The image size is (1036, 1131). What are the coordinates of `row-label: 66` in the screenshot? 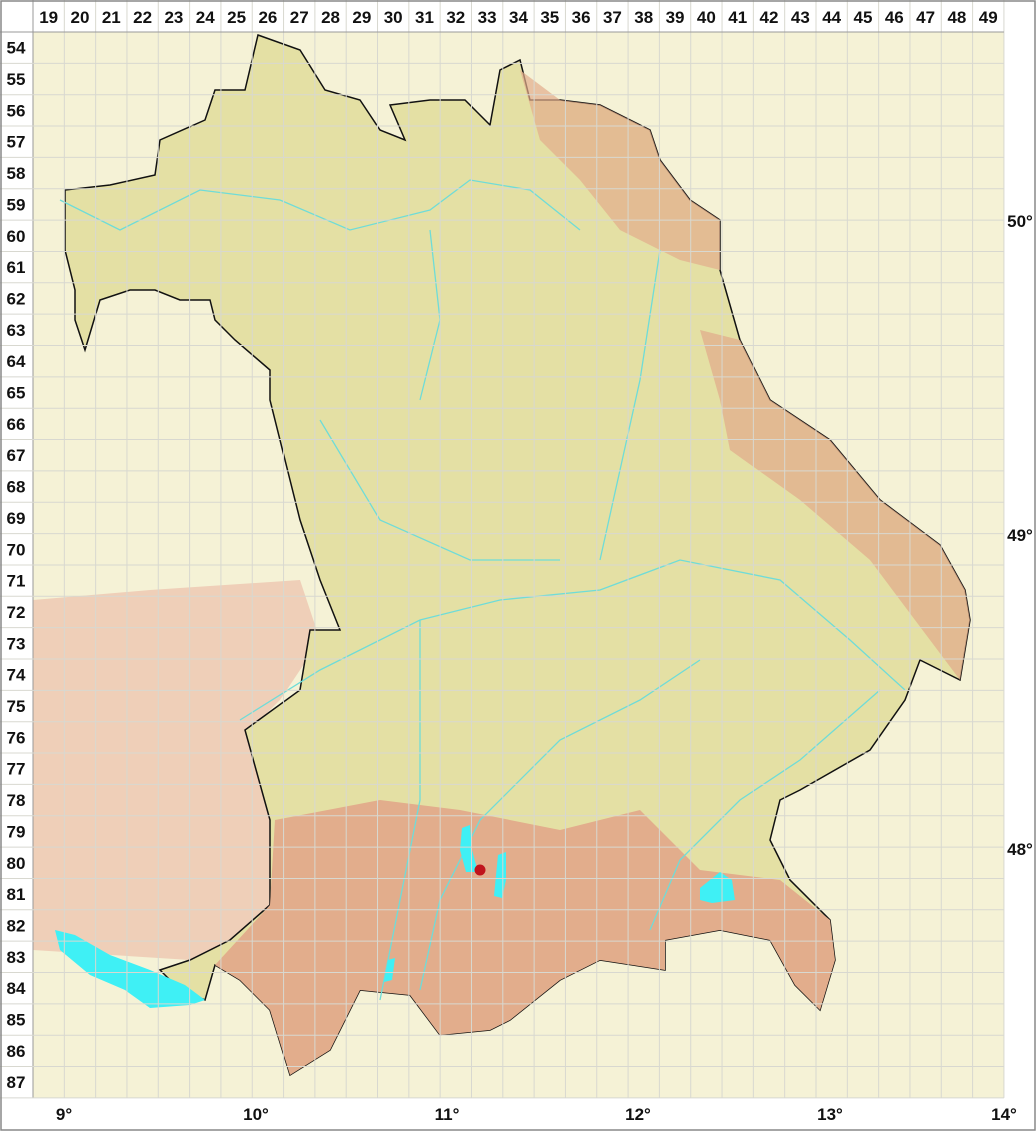 It's located at (16, 424).